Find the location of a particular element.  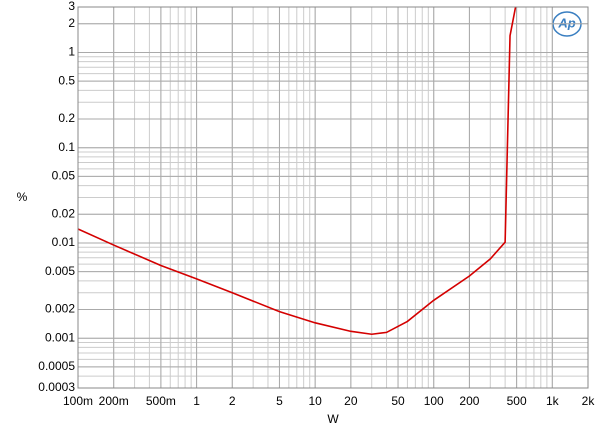

y-tick-label: 0.02 is located at coordinates (64, 213).